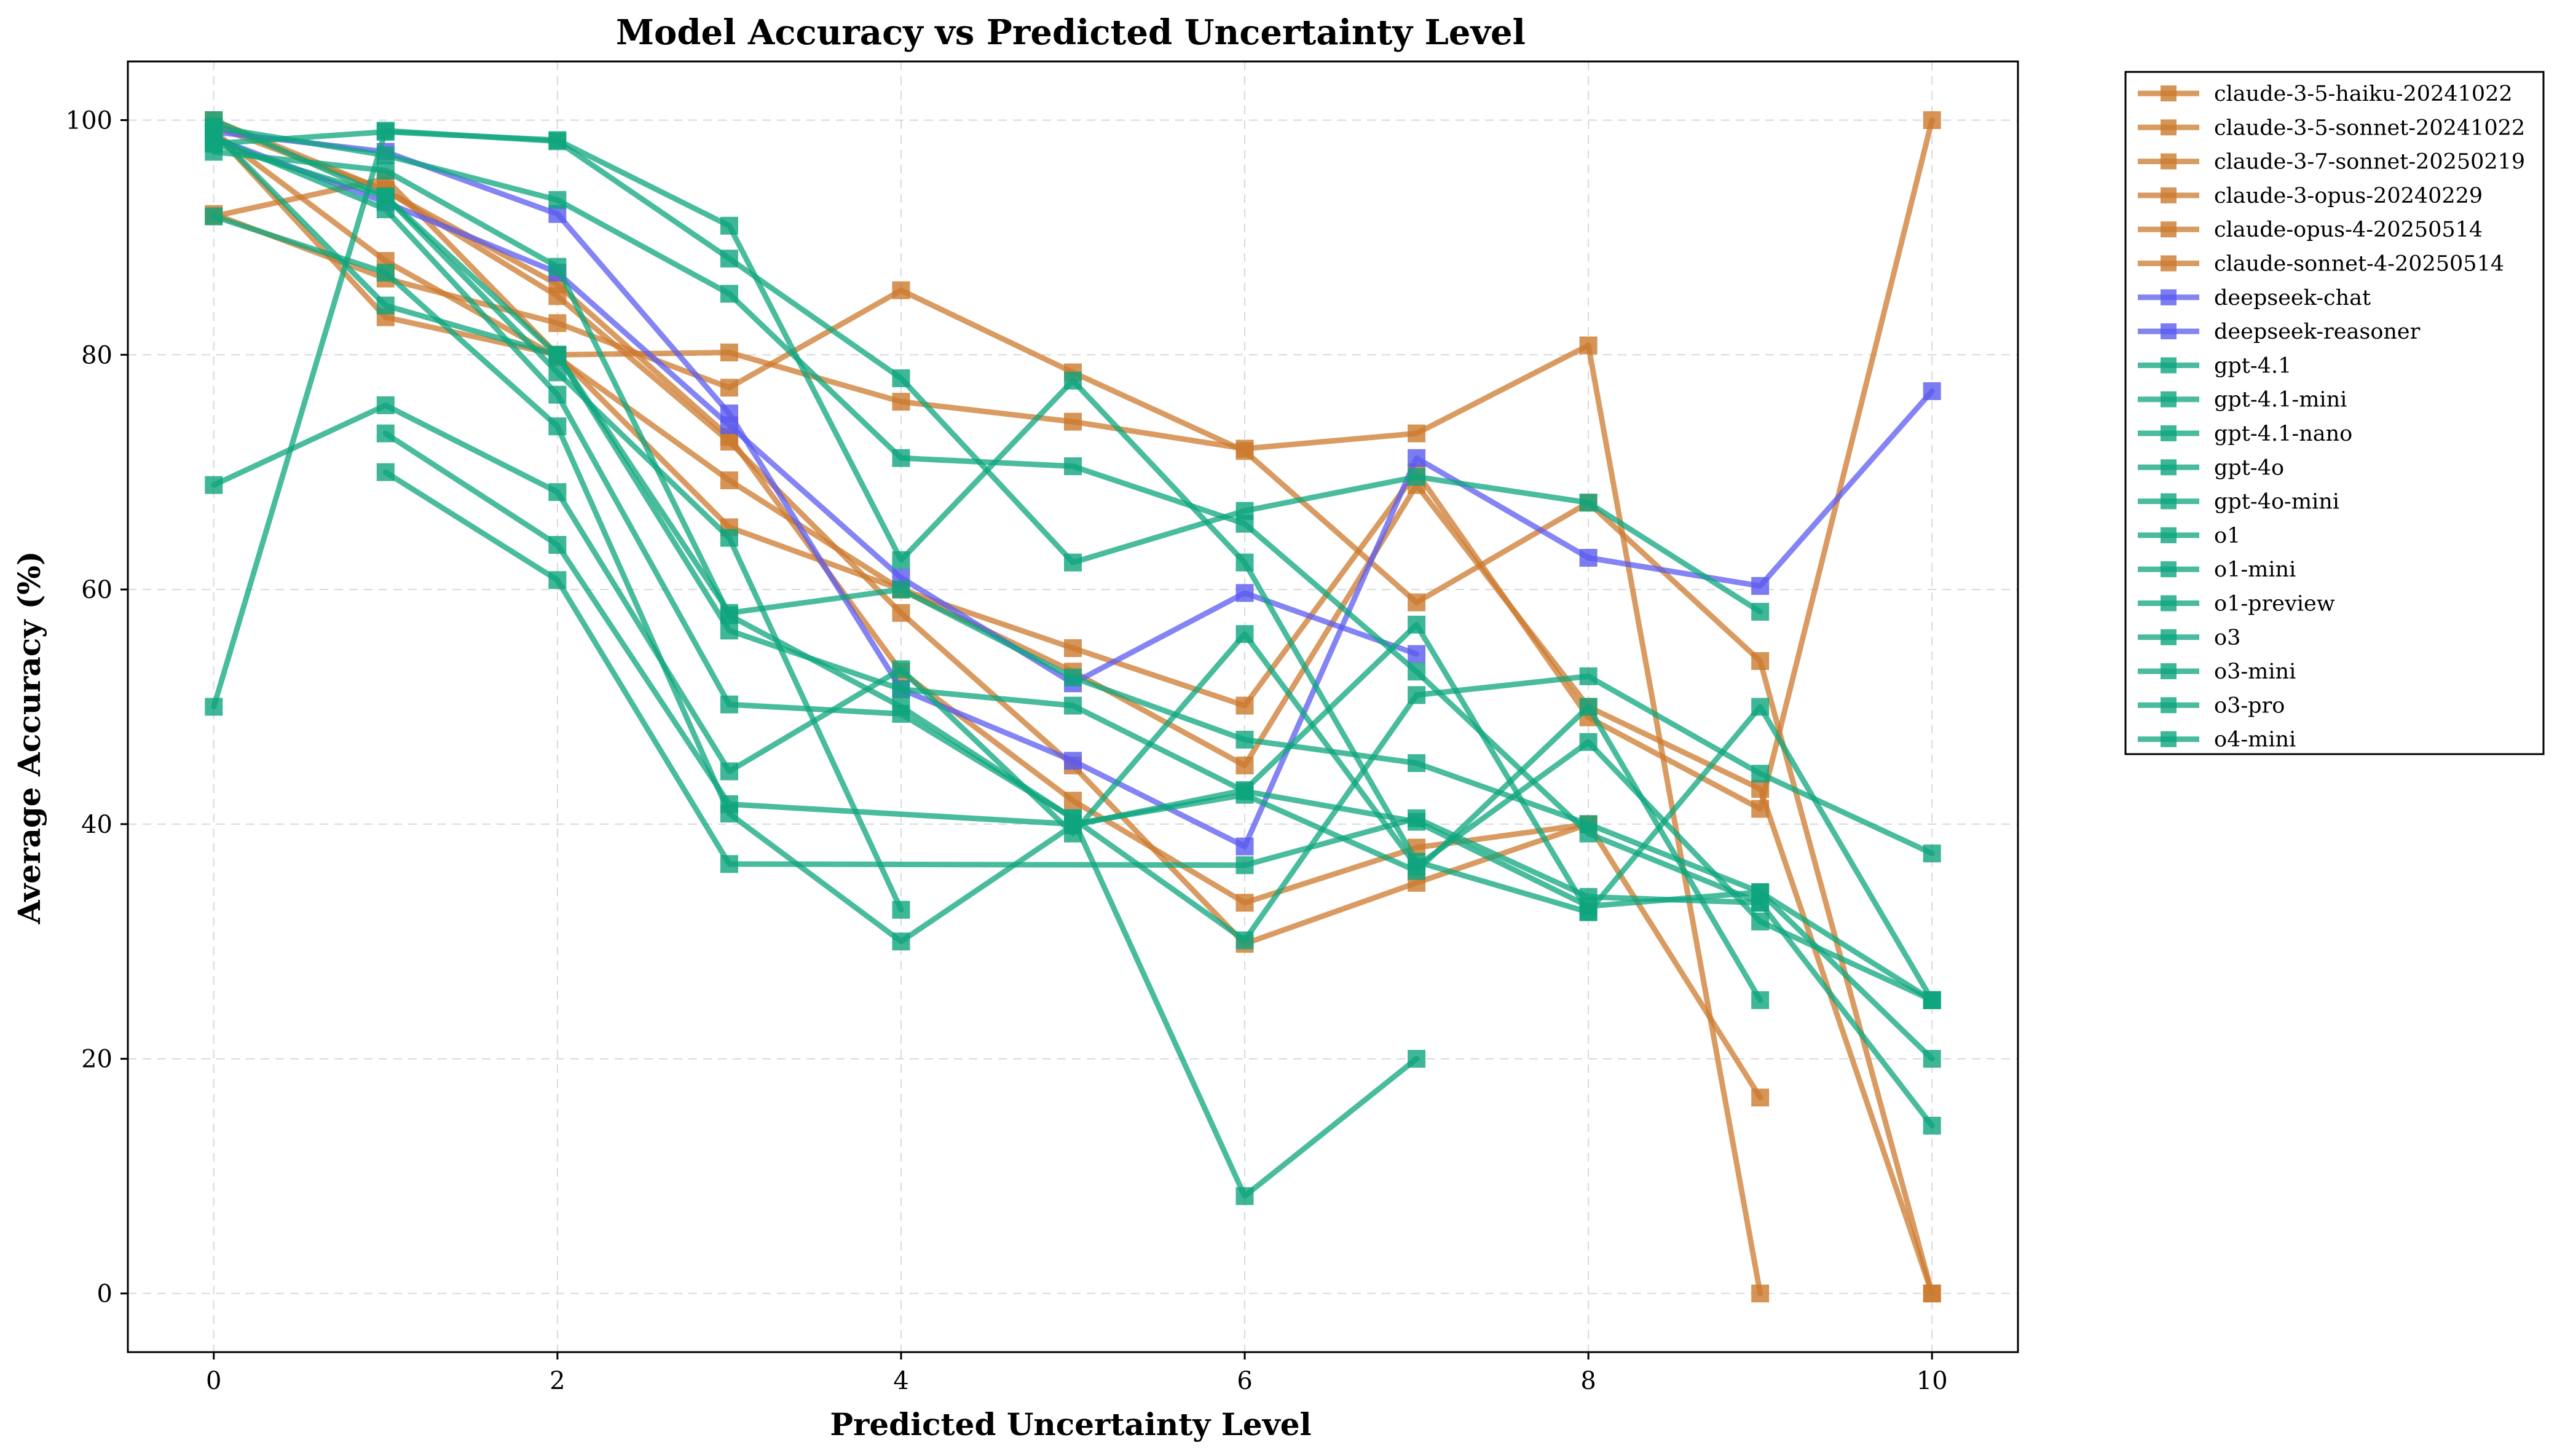 This screenshot has width=2557, height=1456. I want to click on x-tick-label: 2, so click(557, 1381).